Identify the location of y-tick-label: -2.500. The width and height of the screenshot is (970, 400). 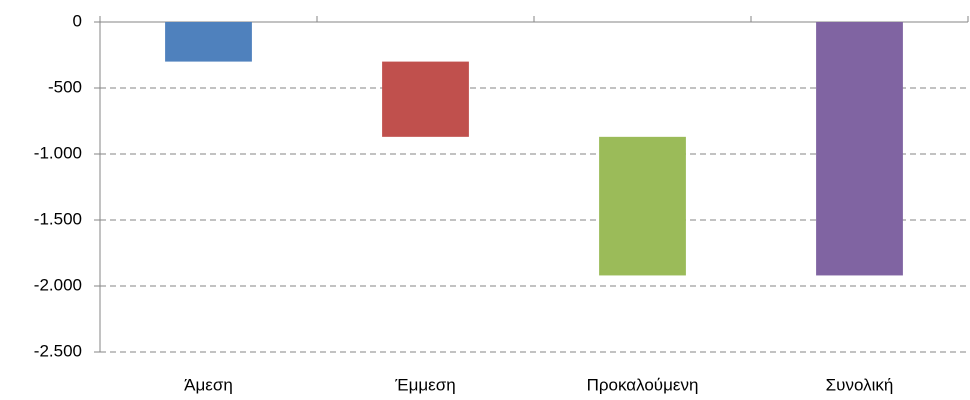
(58, 350).